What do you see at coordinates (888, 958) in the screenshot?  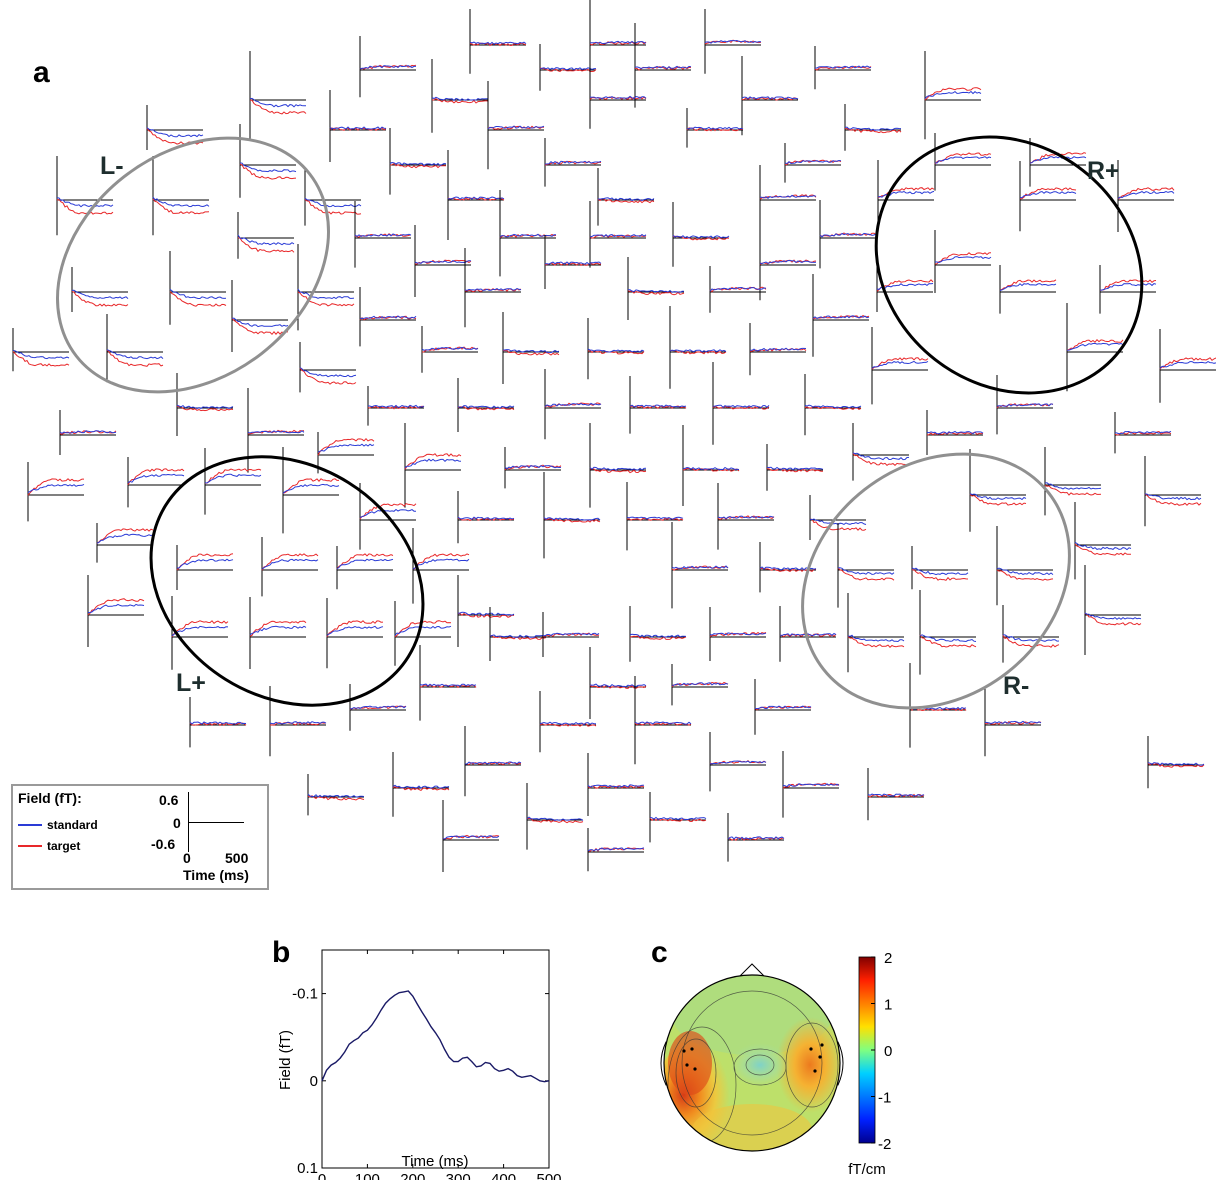 I see `colorbar-tick-label: 2` at bounding box center [888, 958].